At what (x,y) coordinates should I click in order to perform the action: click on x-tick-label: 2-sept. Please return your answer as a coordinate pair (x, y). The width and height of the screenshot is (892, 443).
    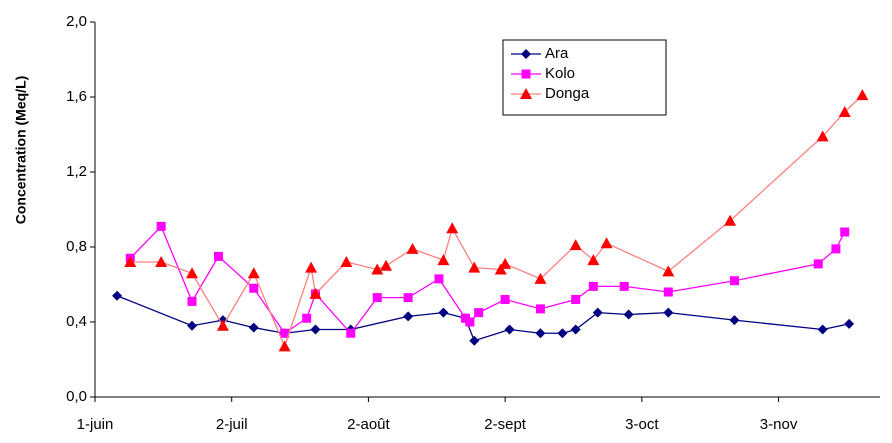
    Looking at the image, I should click on (505, 424).